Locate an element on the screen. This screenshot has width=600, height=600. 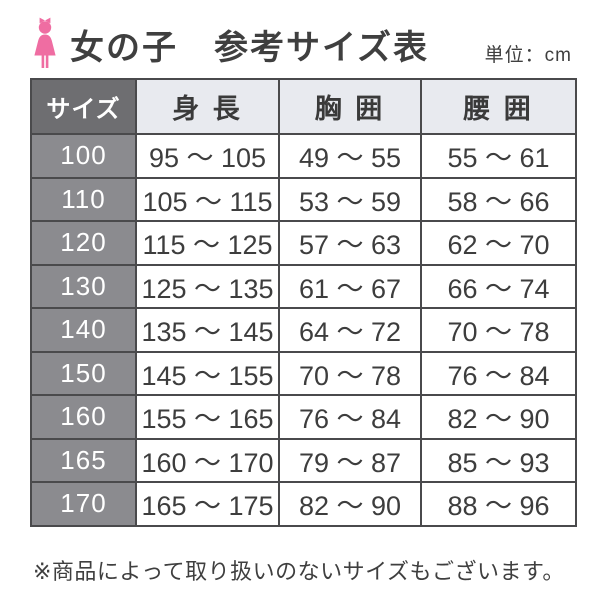
waist-cell: 66 ～ 74 is located at coordinates (498, 286).